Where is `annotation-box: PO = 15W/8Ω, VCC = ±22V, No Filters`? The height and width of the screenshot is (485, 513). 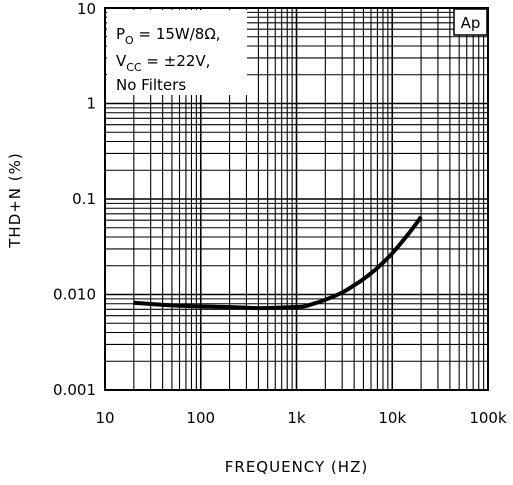
annotation-box: PO = 15W/8Ω, VCC = ±22V, No Filters is located at coordinates (177, 52).